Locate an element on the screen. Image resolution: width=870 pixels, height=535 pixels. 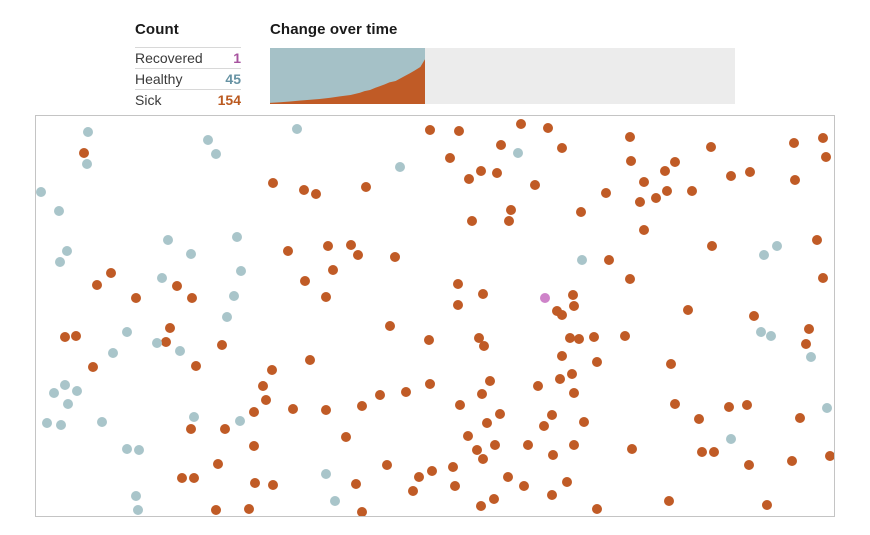
count-table: Recovered 1 Healthy 45 Sick 154 is located at coordinates (188, 78).